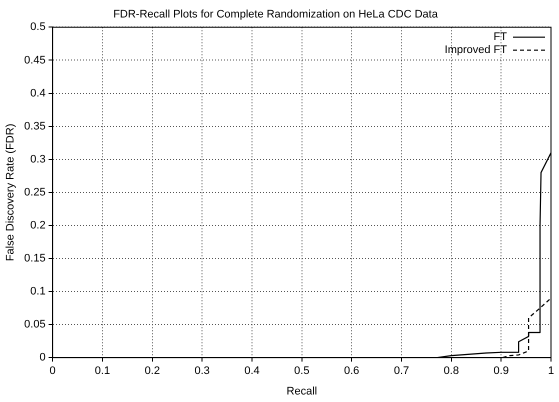 Image resolution: width=559 pixels, height=402 pixels. What do you see at coordinates (35, 60) in the screenshot?
I see `y-tick-label: 0.45` at bounding box center [35, 60].